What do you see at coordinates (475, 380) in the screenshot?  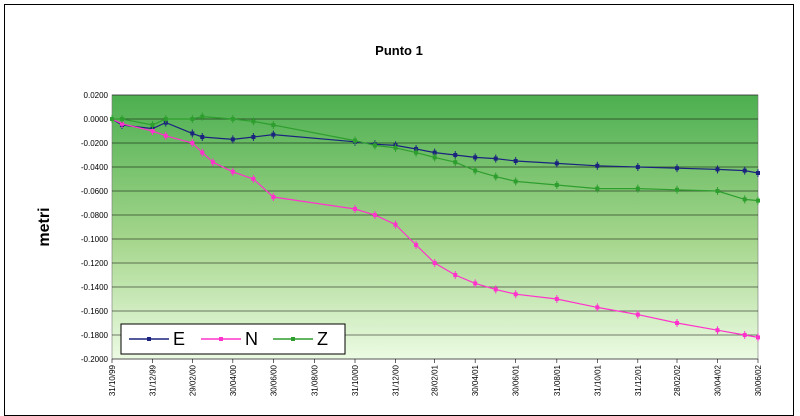 I see `x-tick-label: 30/04/01` at bounding box center [475, 380].